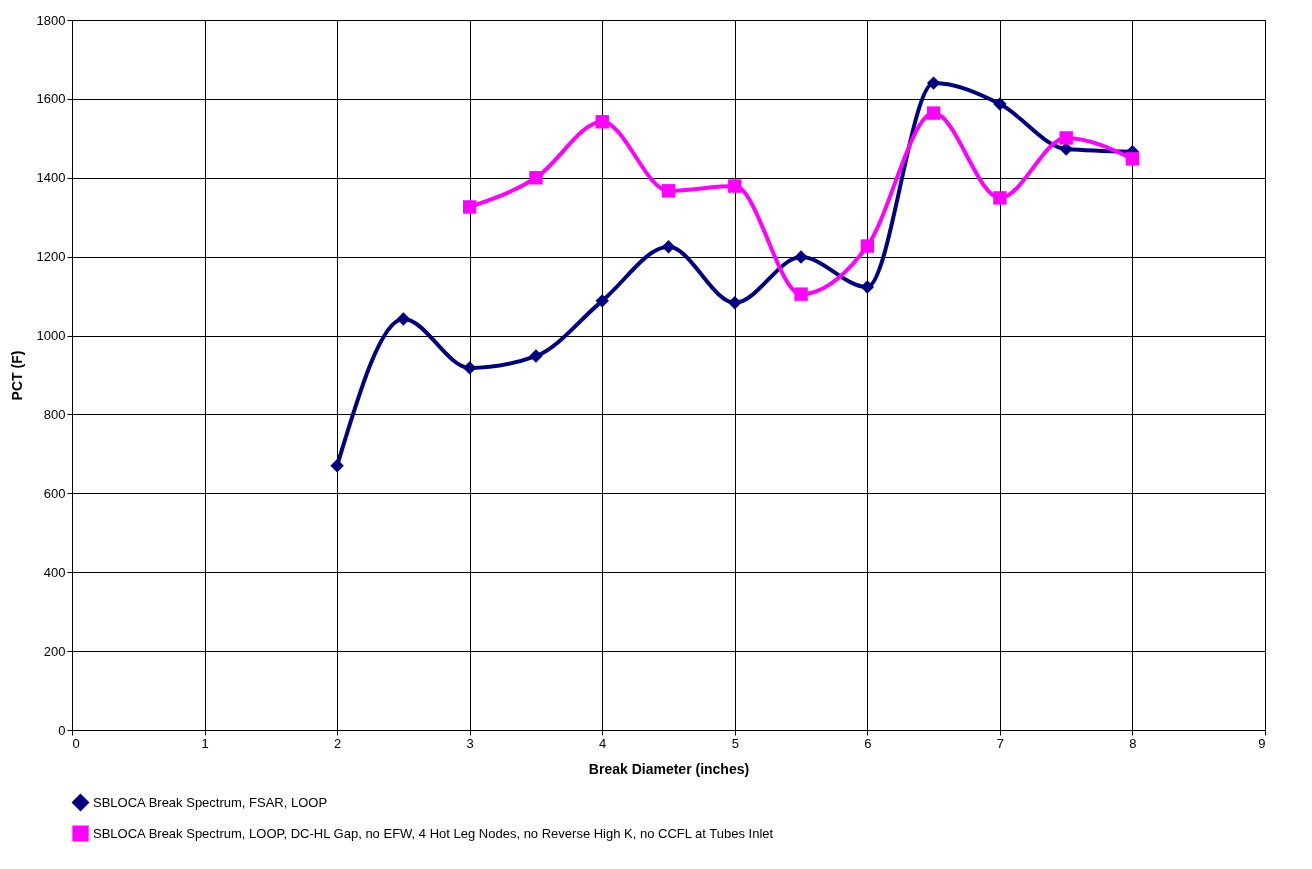 This screenshot has width=1312, height=869. What do you see at coordinates (205, 743) in the screenshot?
I see `x-tick-label: 1` at bounding box center [205, 743].